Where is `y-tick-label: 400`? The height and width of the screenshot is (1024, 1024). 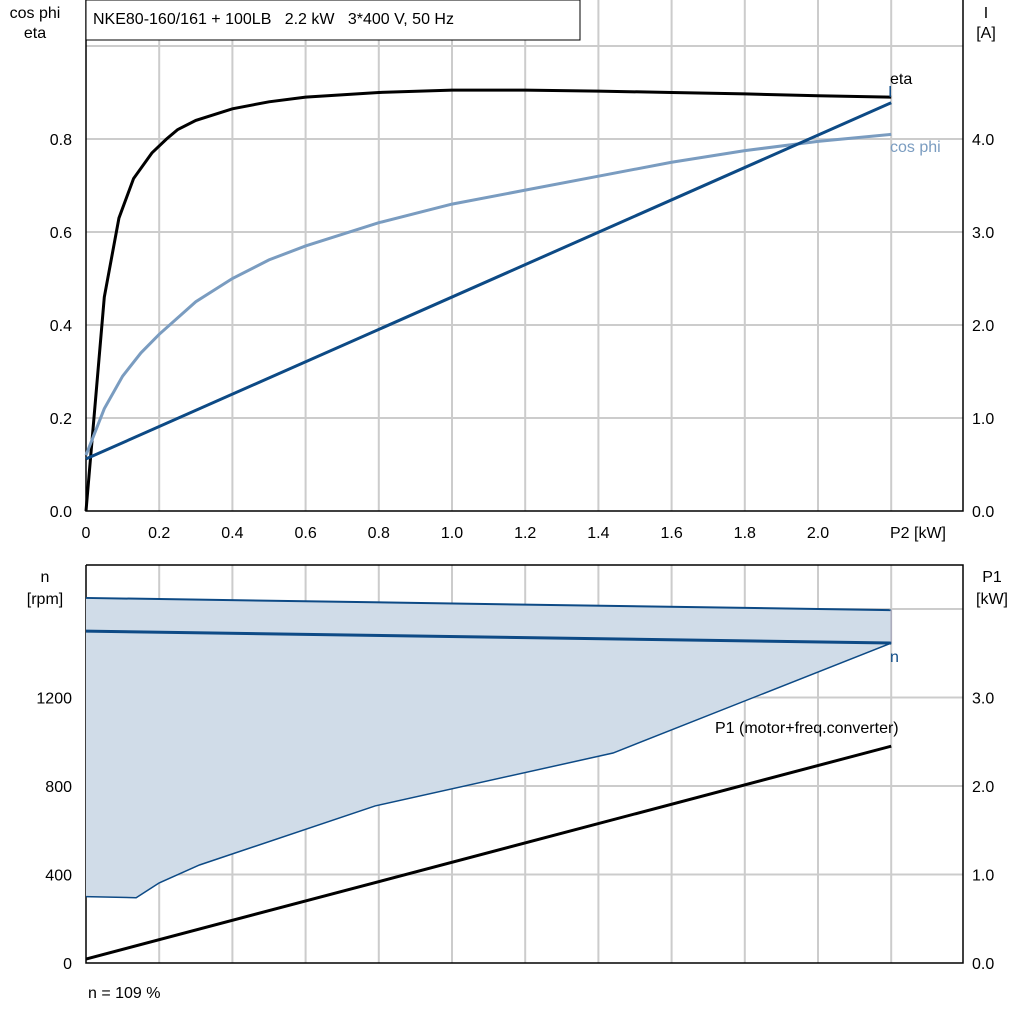 y-tick-label: 400 is located at coordinates (58, 876).